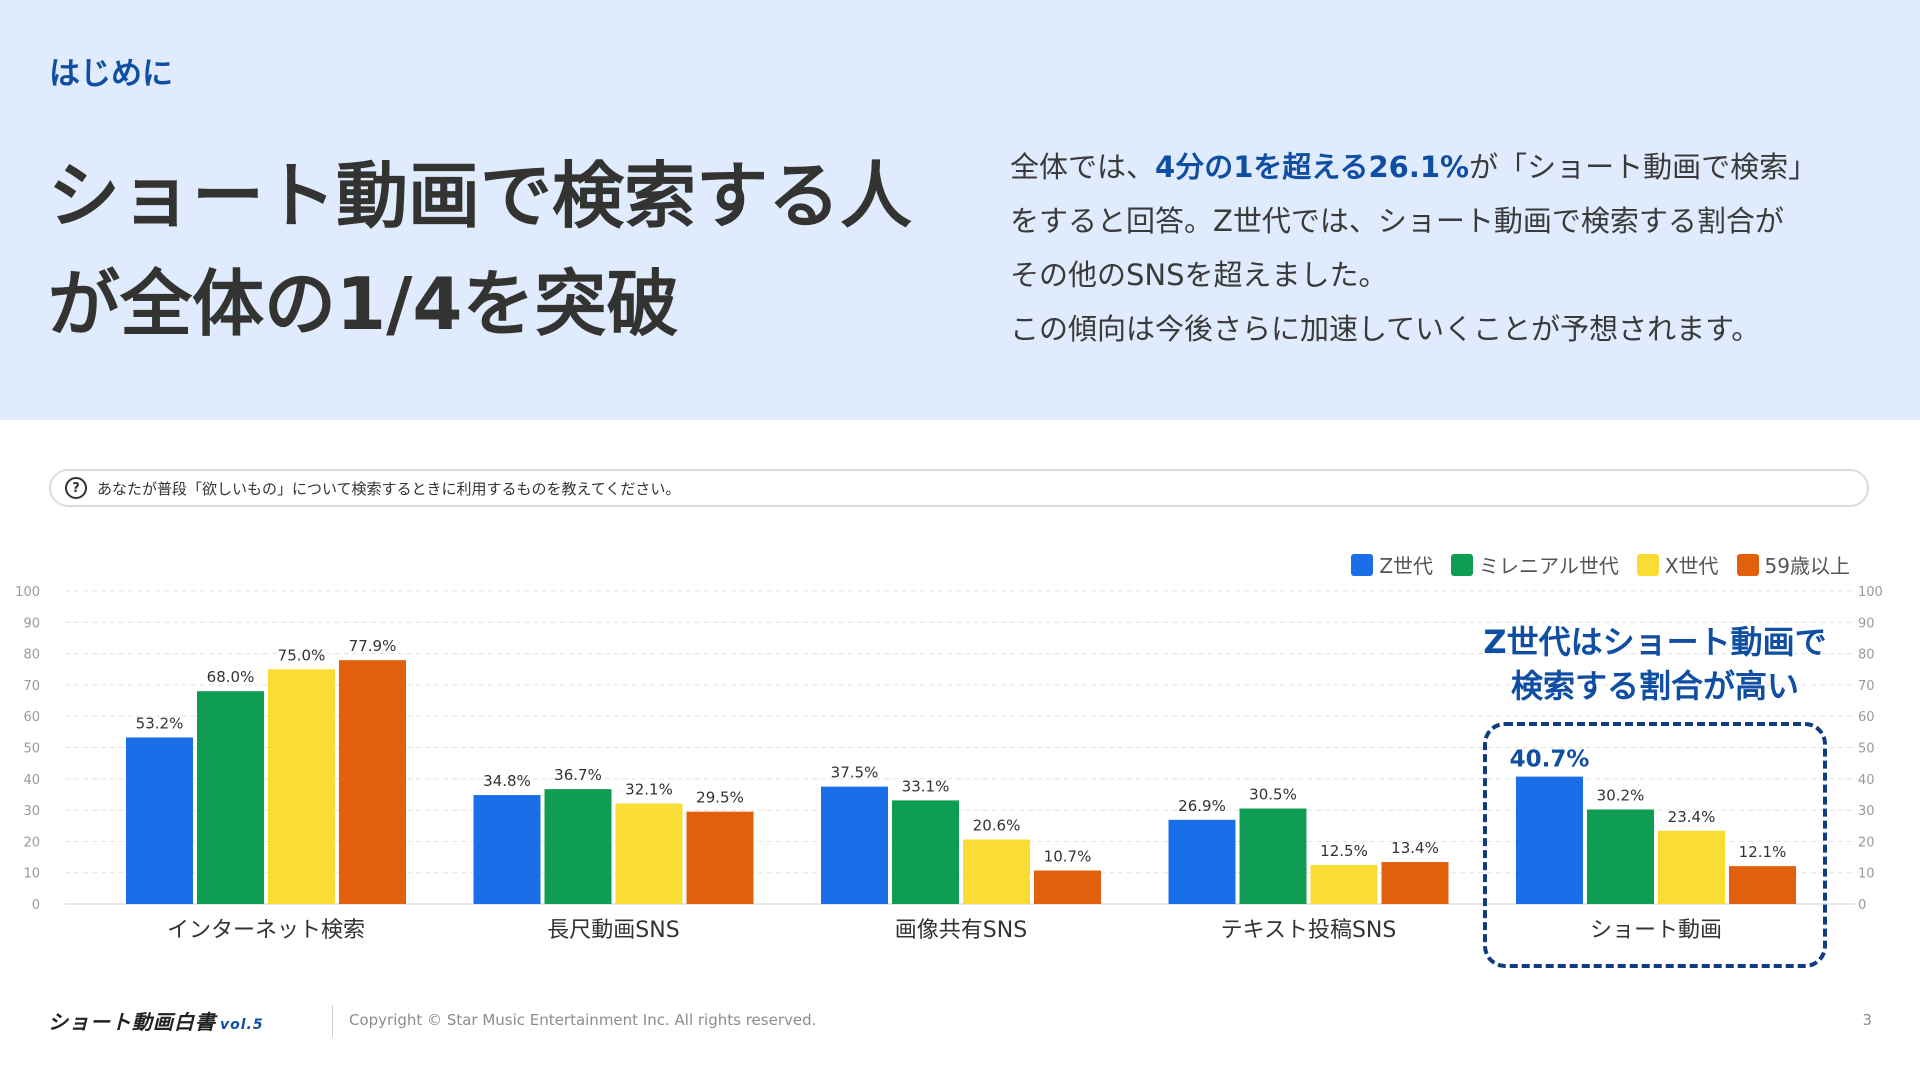 Image resolution: width=1920 pixels, height=1080 pixels. Describe the element at coordinates (507, 781) in the screenshot. I see `bar-value-label: 34.8%` at that location.